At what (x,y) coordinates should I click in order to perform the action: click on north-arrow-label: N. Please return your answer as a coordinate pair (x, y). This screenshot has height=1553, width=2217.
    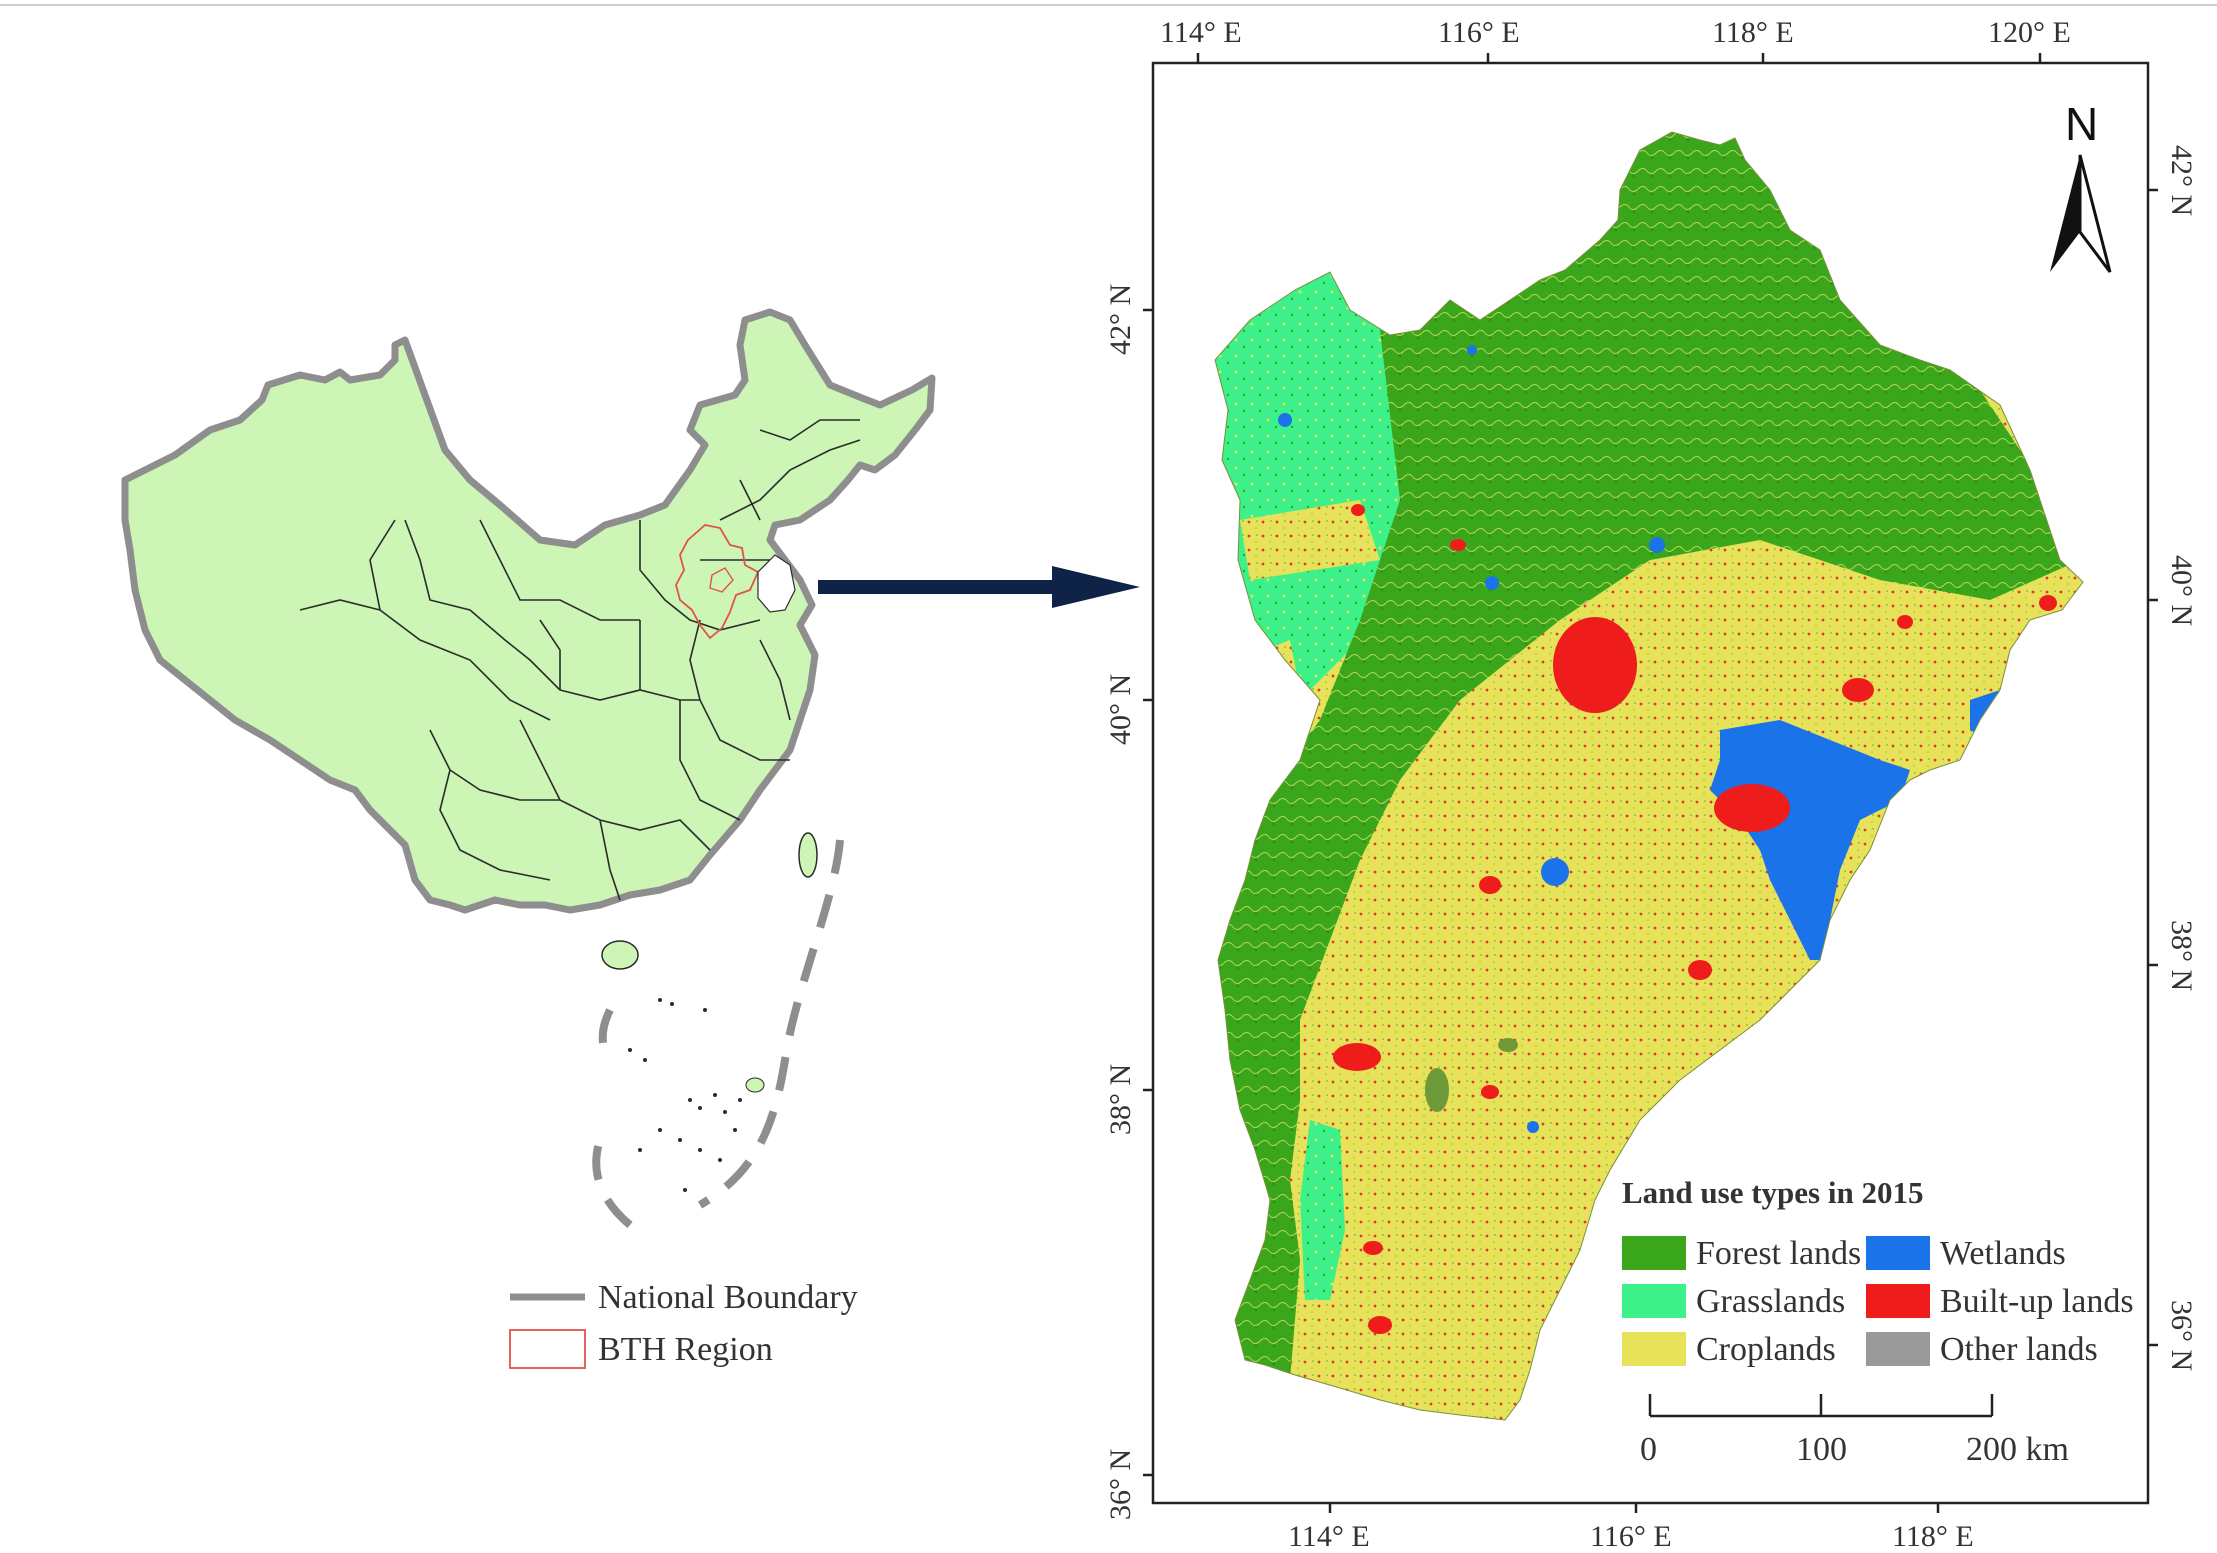
    Looking at the image, I should click on (2081, 124).